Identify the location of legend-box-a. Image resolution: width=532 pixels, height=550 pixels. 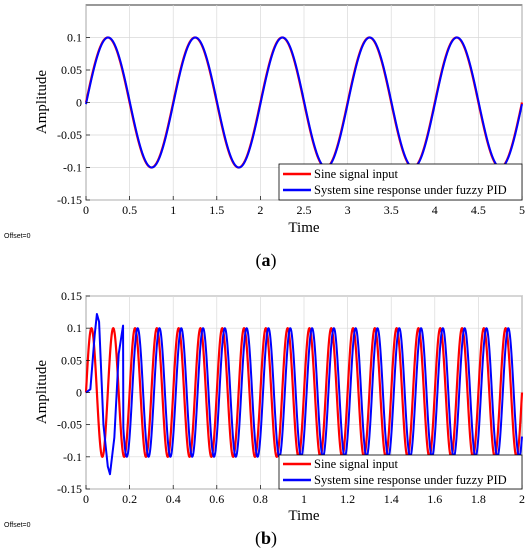
(400, 182).